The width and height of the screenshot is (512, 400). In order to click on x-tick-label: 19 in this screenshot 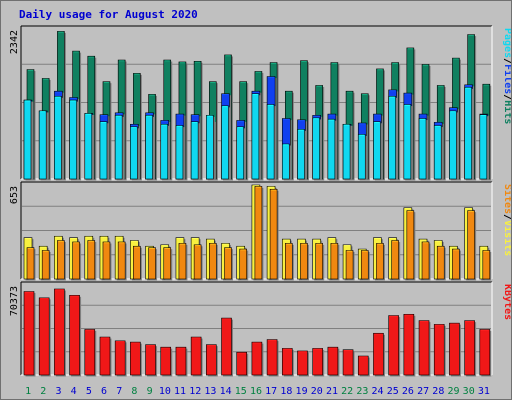, I will do `click(302, 391)`.